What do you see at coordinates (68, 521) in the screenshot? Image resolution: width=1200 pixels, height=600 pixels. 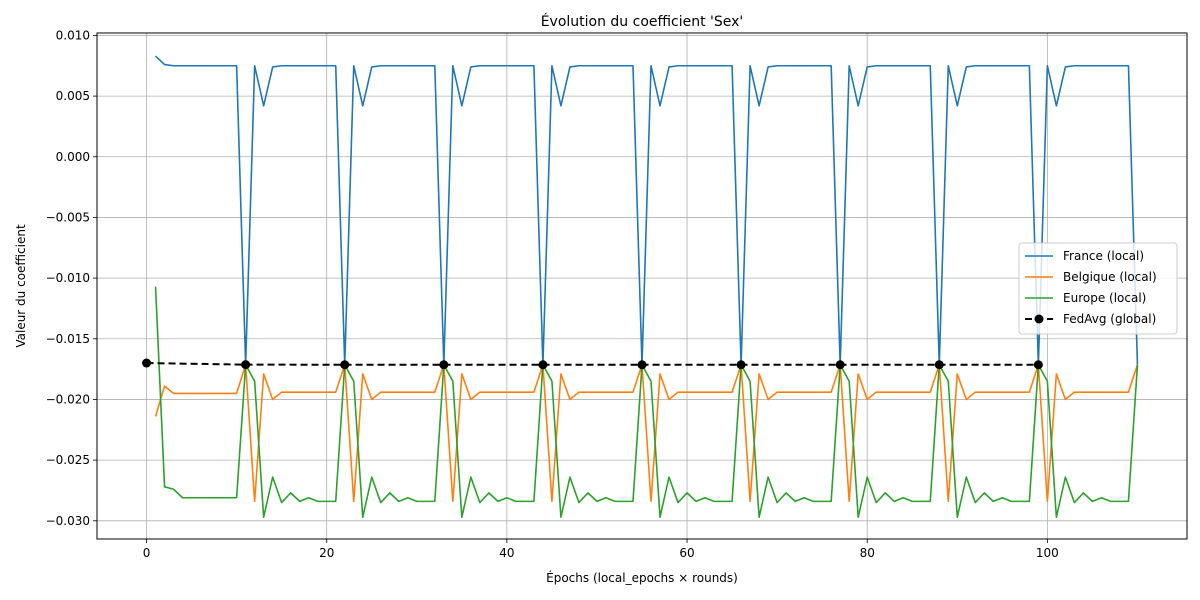 I see `y-tick-label: −0.030` at bounding box center [68, 521].